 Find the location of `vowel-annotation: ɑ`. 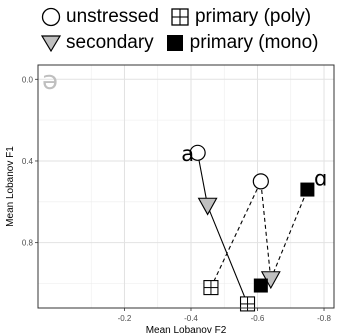

vowel-annotation: ɑ is located at coordinates (320, 178).